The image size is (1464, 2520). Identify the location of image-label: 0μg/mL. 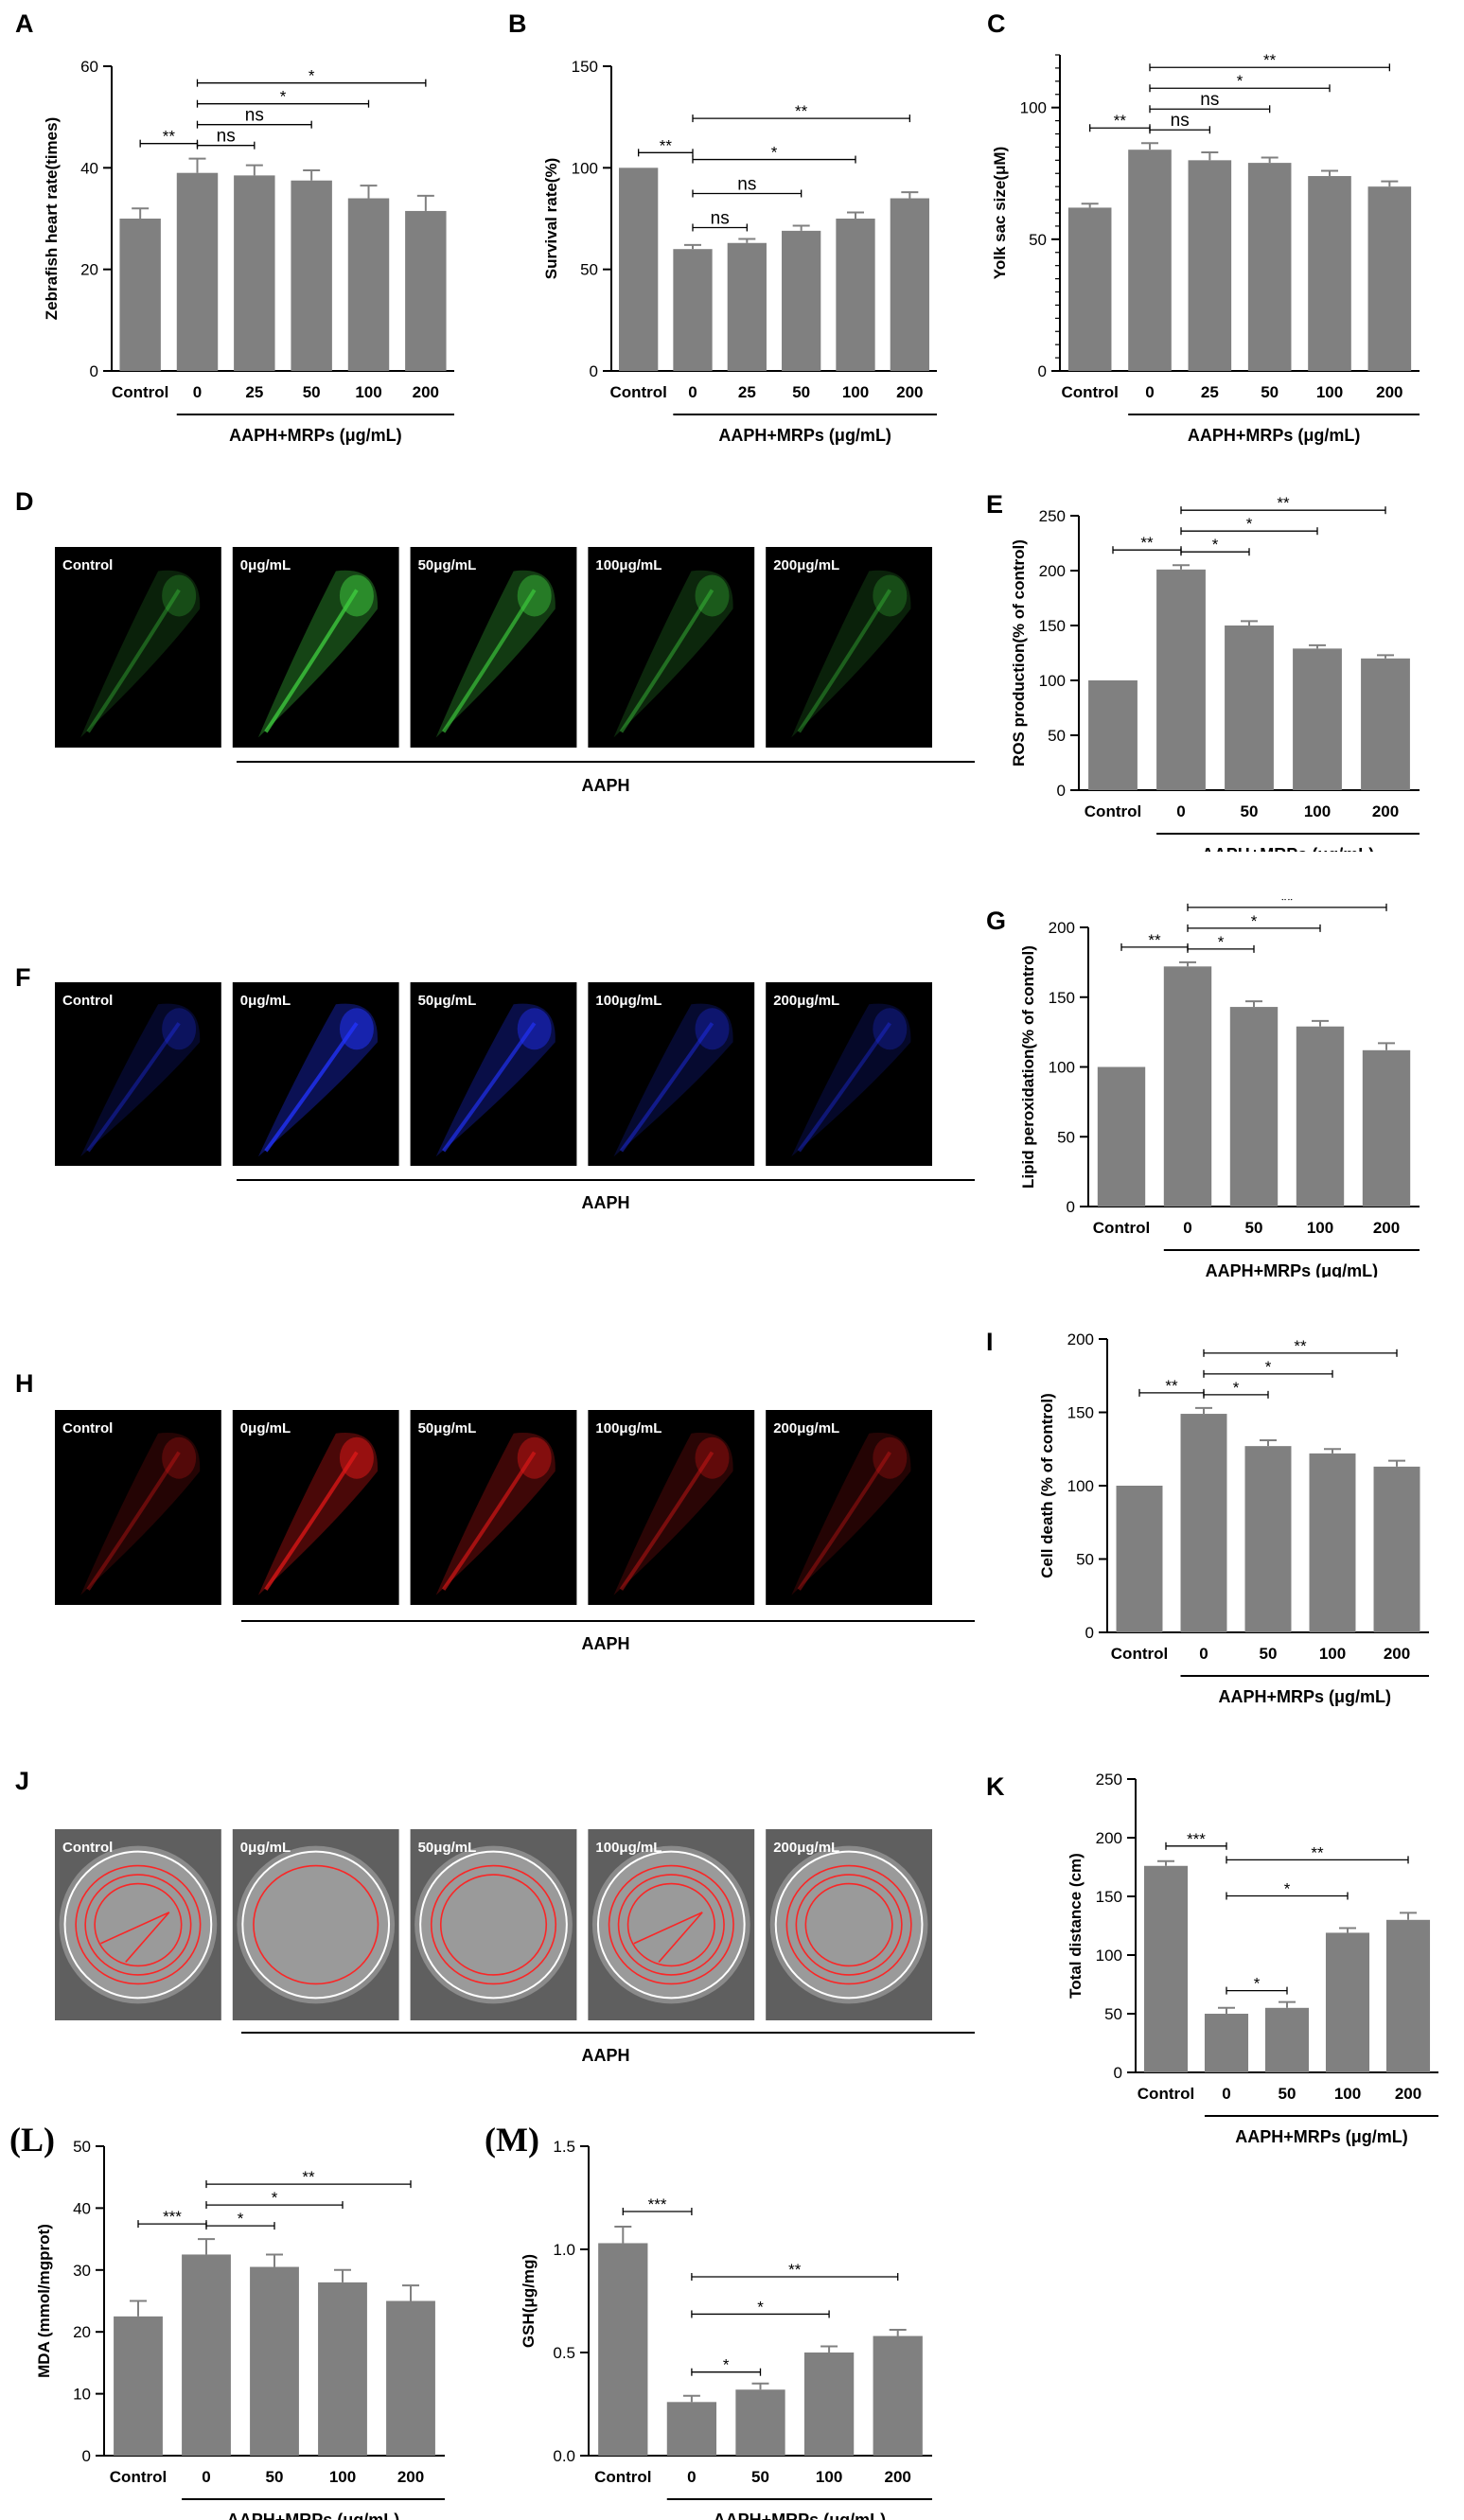
(265, 1848).